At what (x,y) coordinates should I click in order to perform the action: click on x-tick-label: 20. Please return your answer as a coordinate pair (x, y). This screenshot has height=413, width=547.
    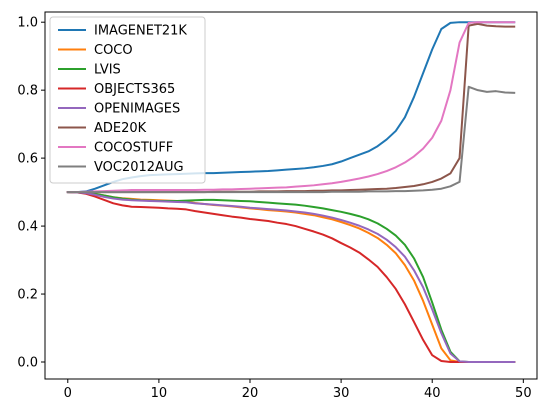
    Looking at the image, I should click on (250, 393).